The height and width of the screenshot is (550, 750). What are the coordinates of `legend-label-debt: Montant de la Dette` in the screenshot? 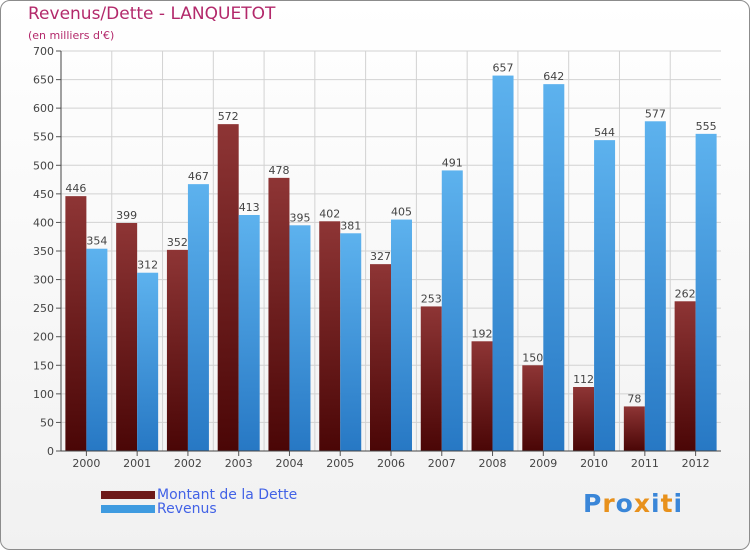 It's located at (227, 495).